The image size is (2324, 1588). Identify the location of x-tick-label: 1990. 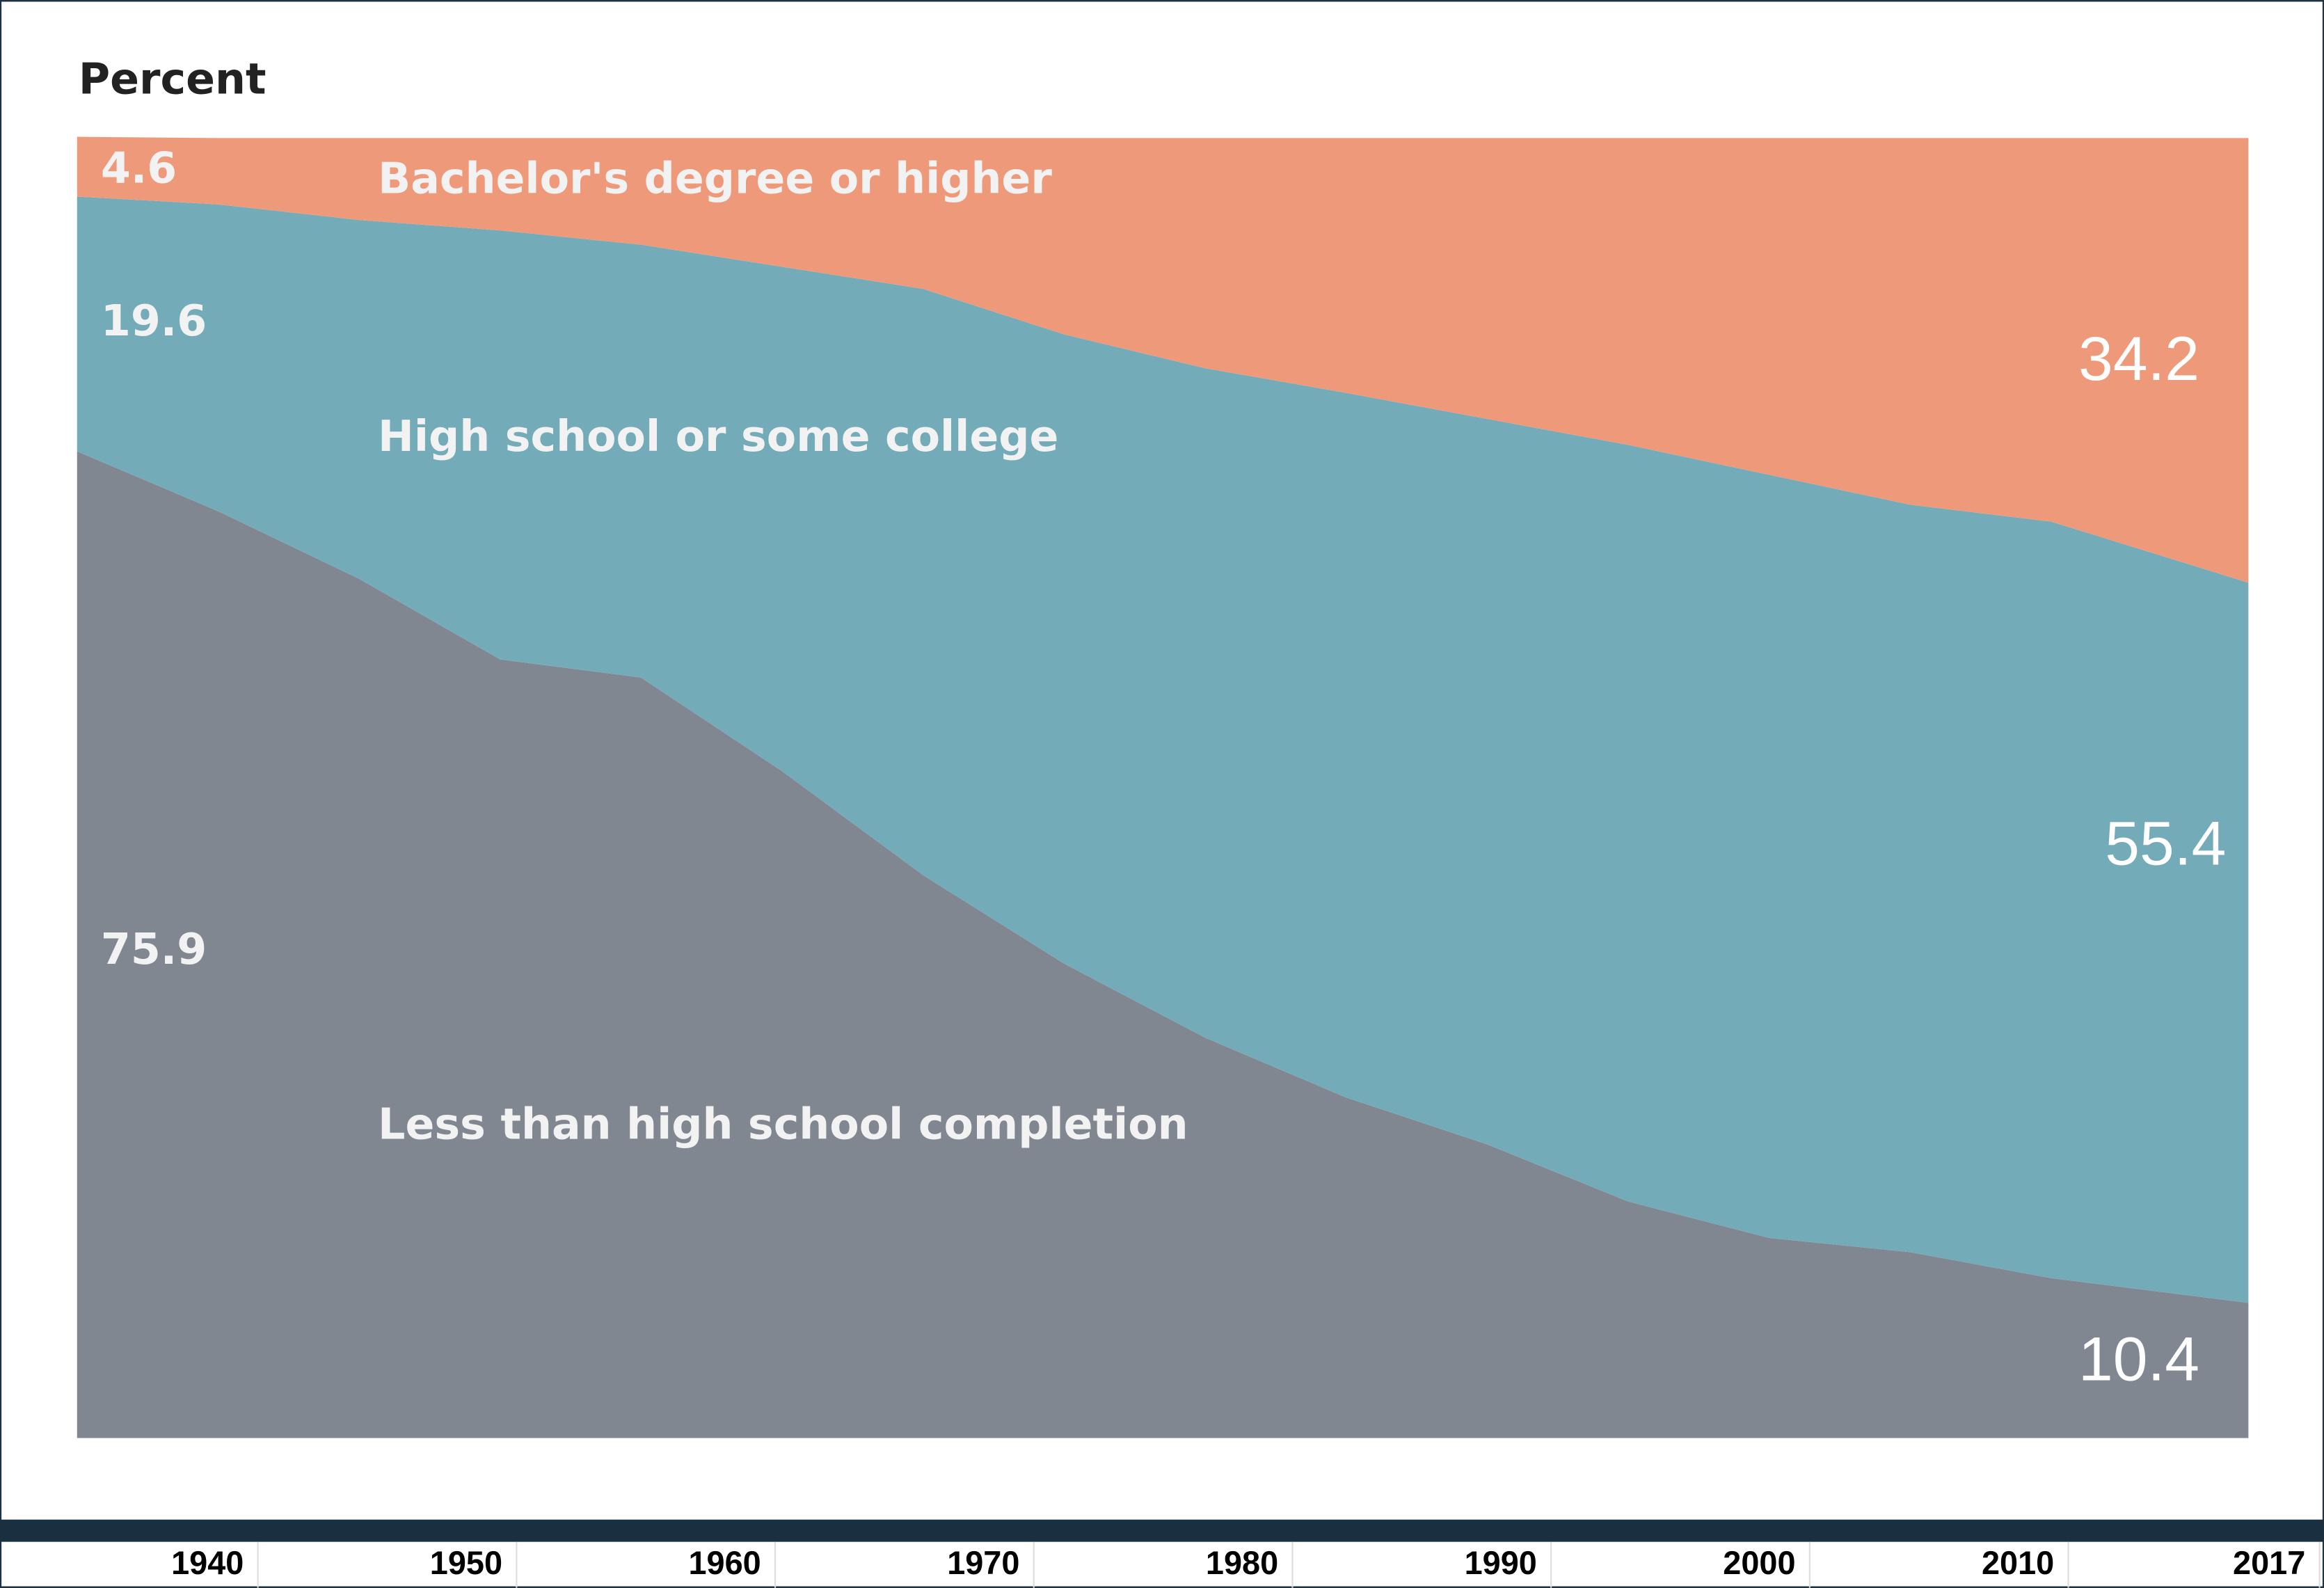
(1501, 1563).